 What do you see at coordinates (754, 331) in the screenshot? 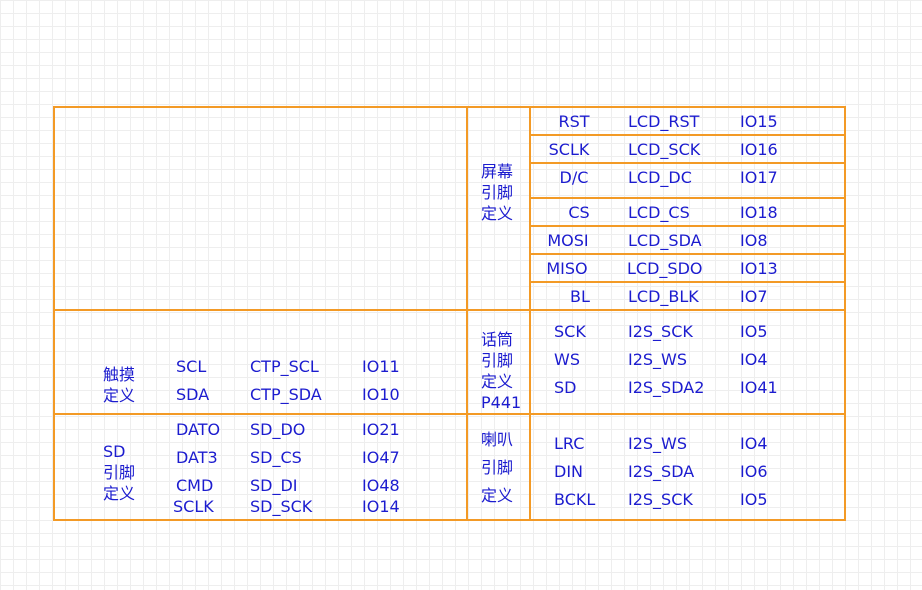
I see `mic-pin-gpio: IO5` at bounding box center [754, 331].